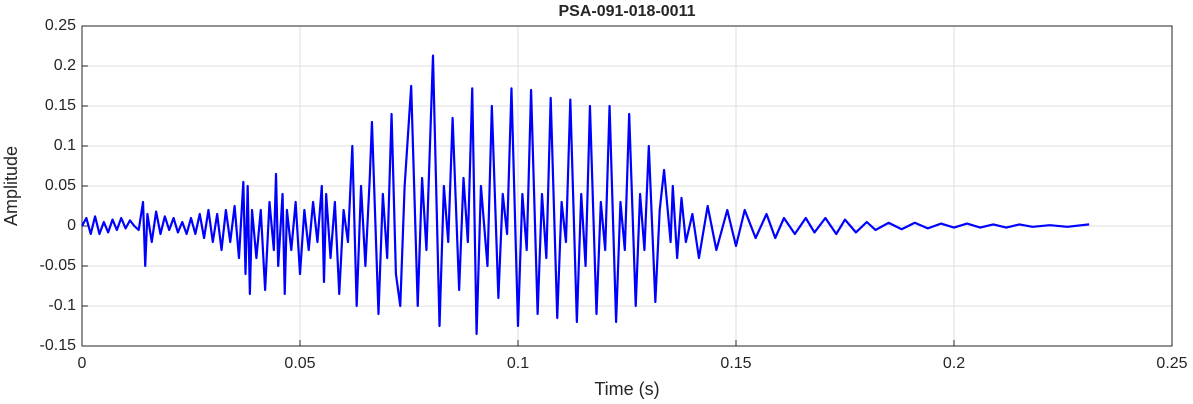  Describe the element at coordinates (71, 225) in the screenshot. I see `y-tick-label: 0` at that location.